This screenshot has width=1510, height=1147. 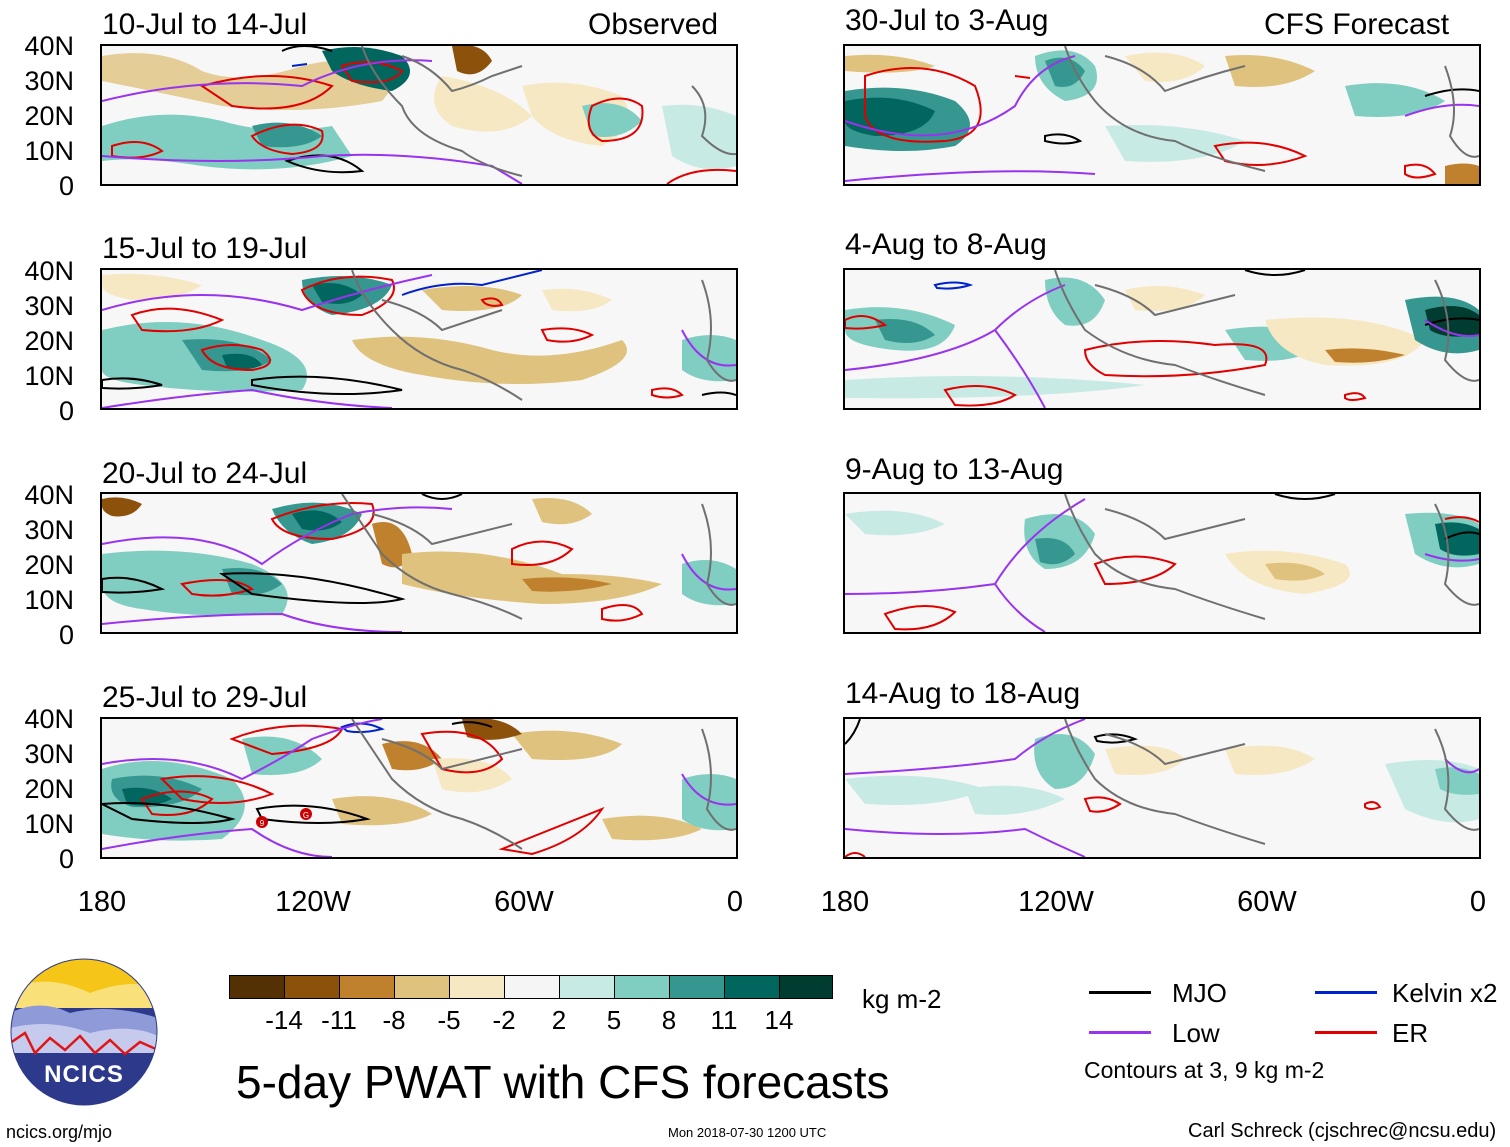 I want to click on map-panel-p8, so click(x=1162, y=788).